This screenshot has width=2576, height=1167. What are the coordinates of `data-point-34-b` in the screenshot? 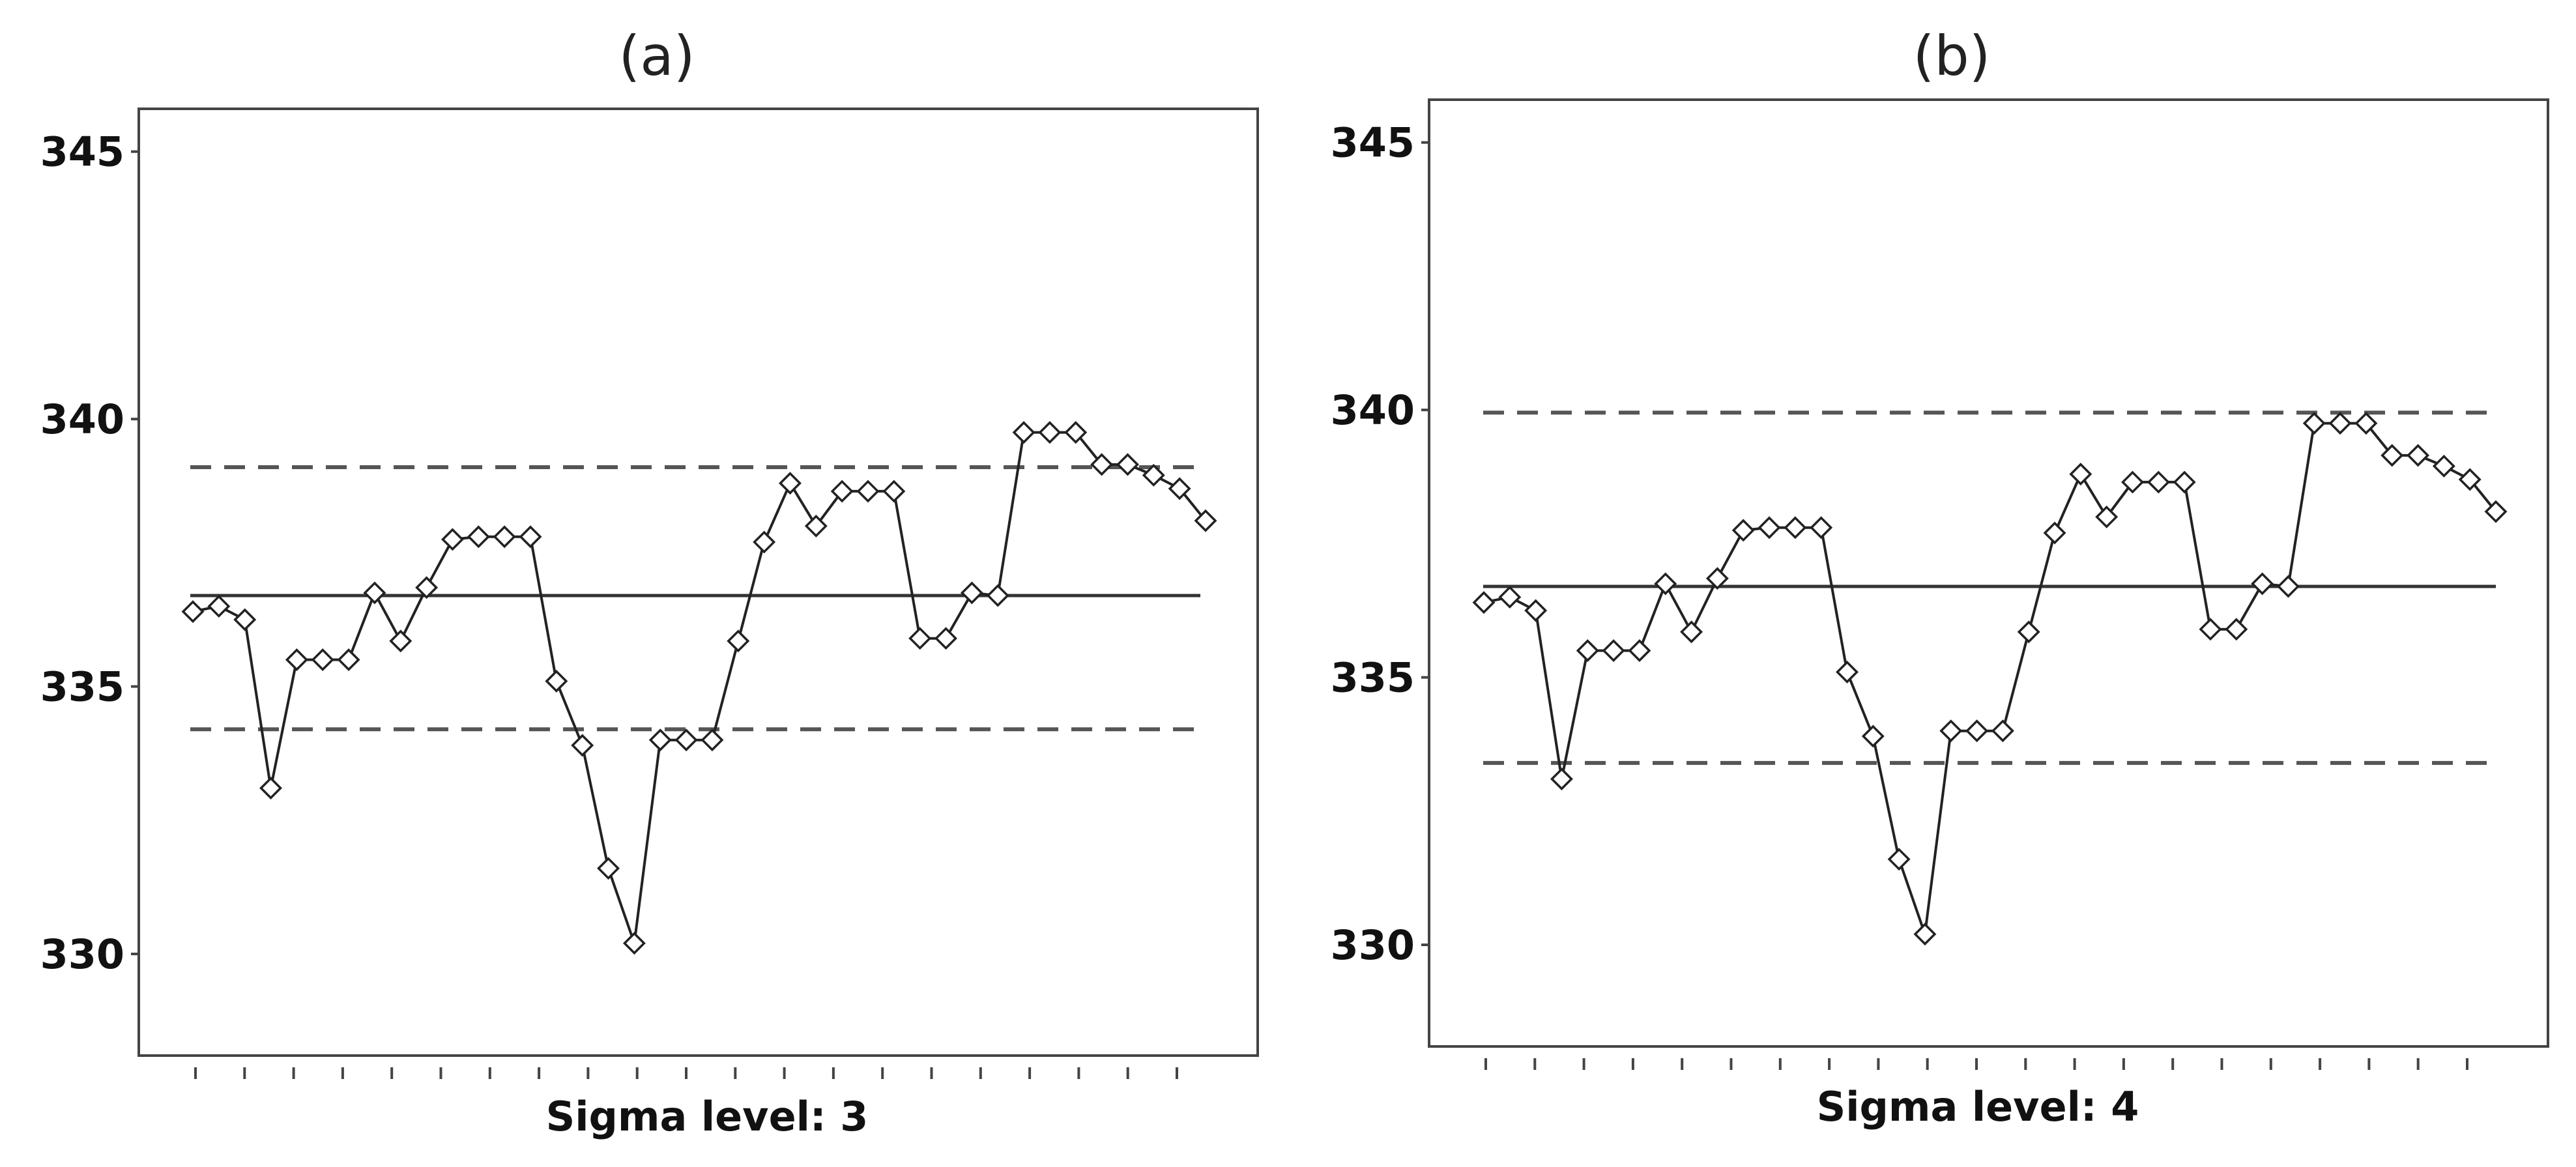 It's located at (2340, 423).